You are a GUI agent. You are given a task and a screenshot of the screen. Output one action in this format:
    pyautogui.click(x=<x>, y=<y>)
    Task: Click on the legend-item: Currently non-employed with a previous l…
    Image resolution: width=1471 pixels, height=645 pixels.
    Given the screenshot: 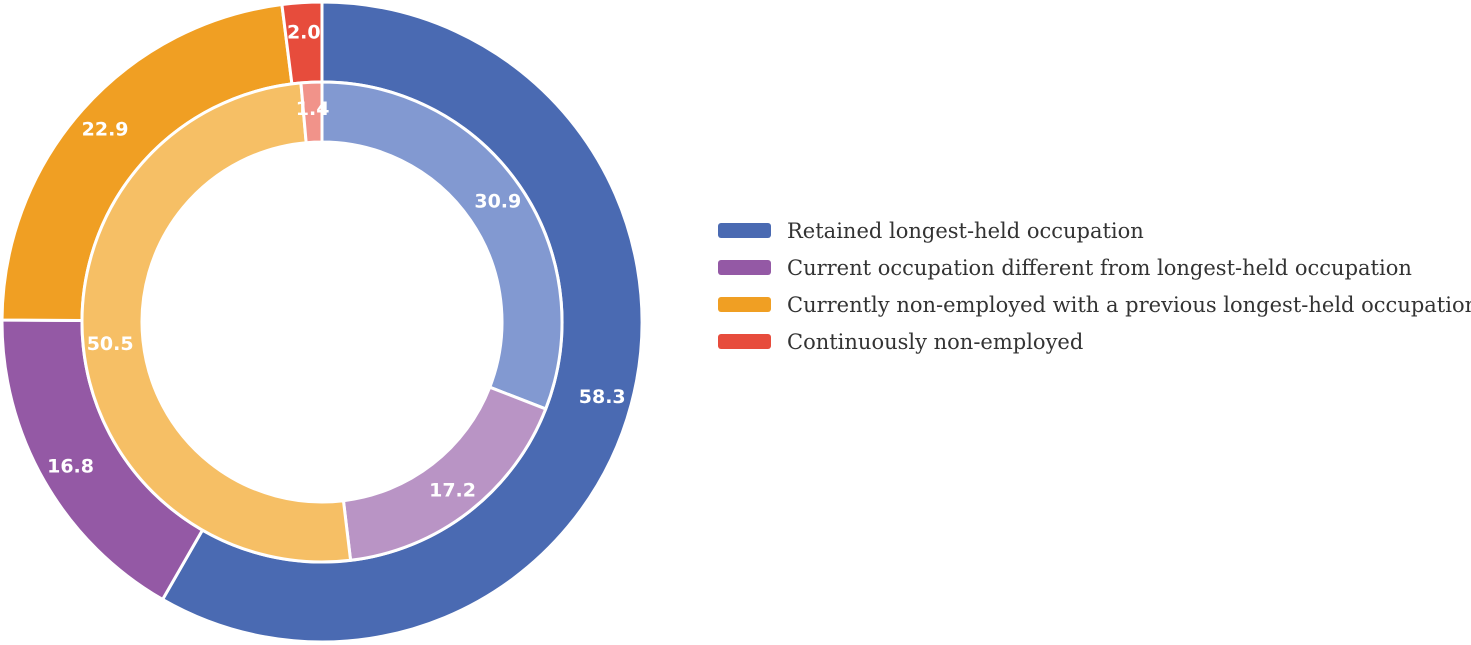 What is the action you would take?
    pyautogui.click(x=1094, y=304)
    